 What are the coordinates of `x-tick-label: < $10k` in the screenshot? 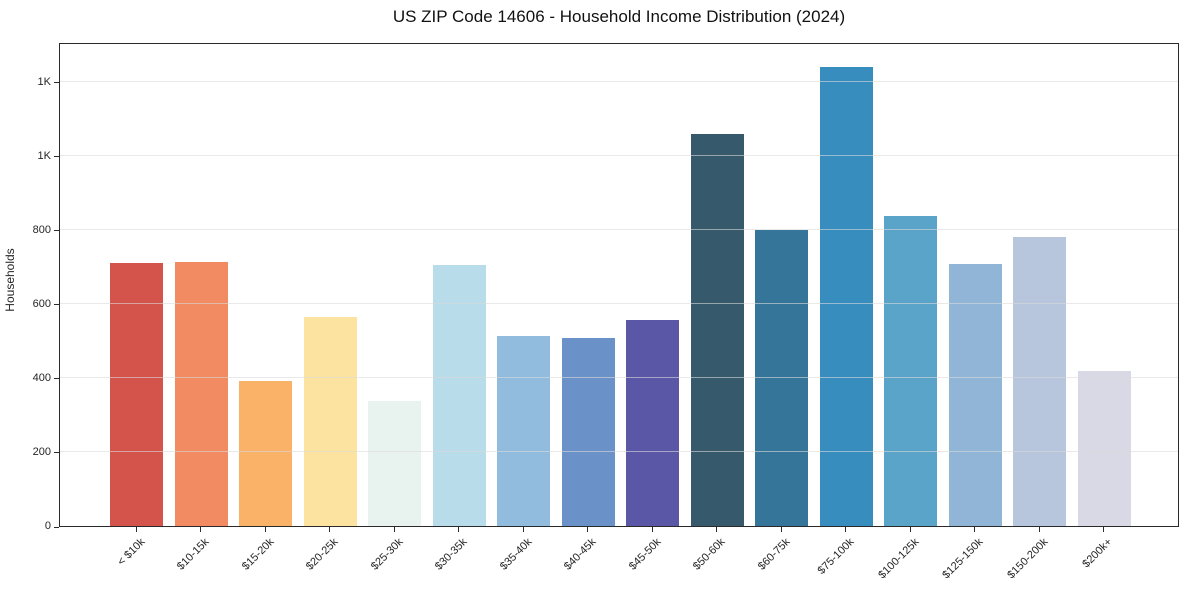 It's located at (130, 552).